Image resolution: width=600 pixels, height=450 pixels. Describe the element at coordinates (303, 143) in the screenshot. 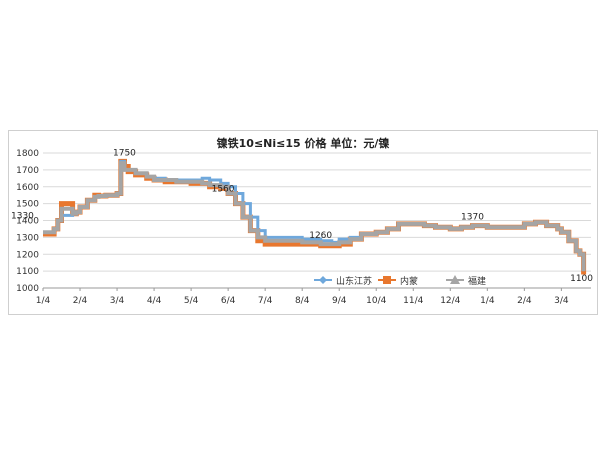

I see `chart-title: 镍铁10≤Ni≤15 价格 单位：元/镍` at that location.